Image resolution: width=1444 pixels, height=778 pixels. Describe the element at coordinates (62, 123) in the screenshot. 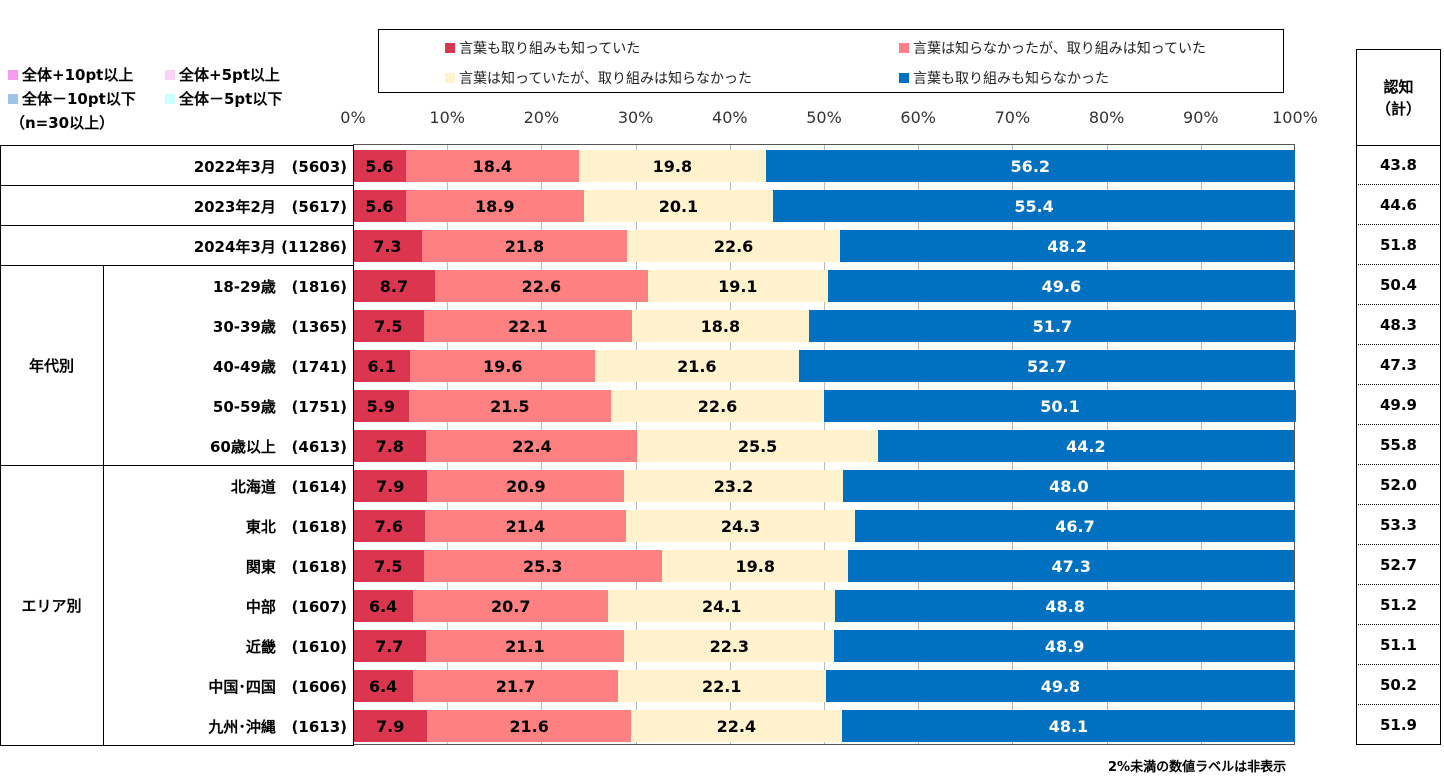

I see `sample-size-note: （n=30以上）` at that location.